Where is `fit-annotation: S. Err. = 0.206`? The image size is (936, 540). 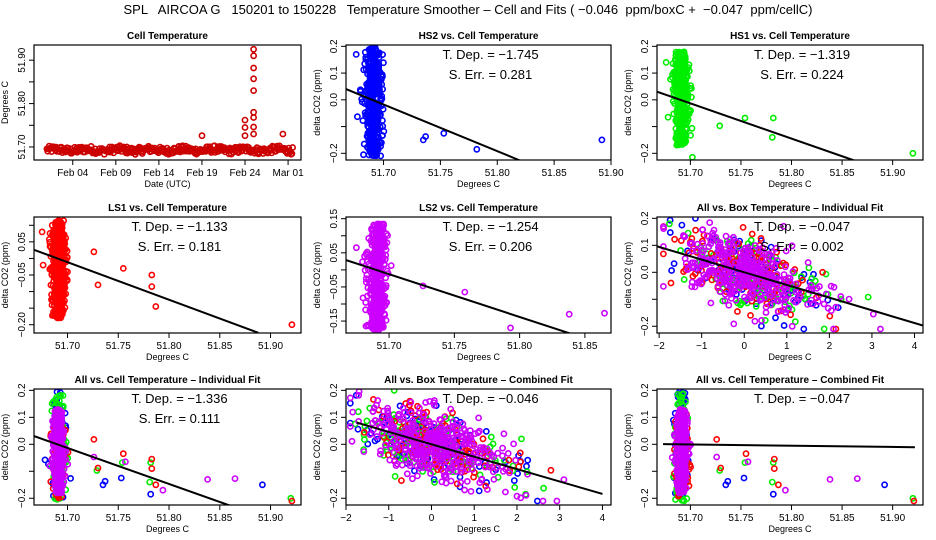 fit-annotation: S. Err. = 0.206 is located at coordinates (490, 246).